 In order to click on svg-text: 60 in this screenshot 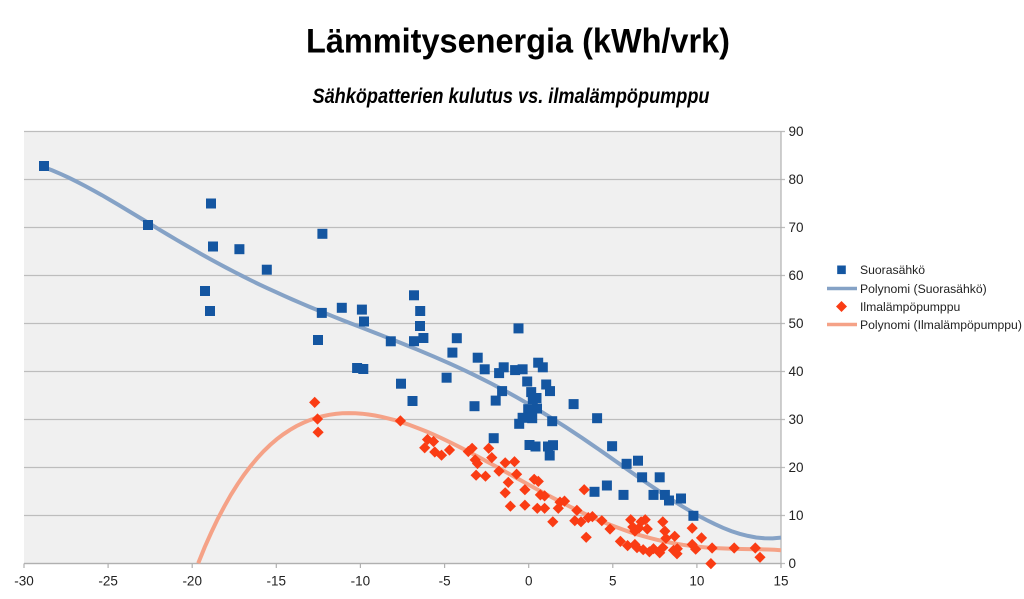, I will do `click(796, 275)`.